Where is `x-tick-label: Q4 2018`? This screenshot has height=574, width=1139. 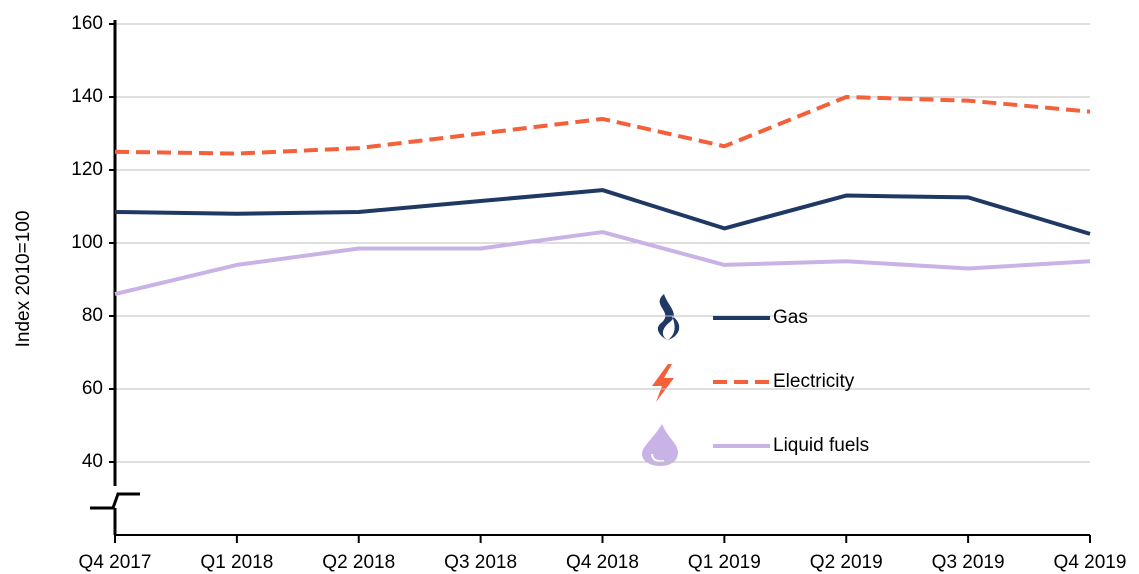 x-tick-label: Q4 2018 is located at coordinates (602, 562).